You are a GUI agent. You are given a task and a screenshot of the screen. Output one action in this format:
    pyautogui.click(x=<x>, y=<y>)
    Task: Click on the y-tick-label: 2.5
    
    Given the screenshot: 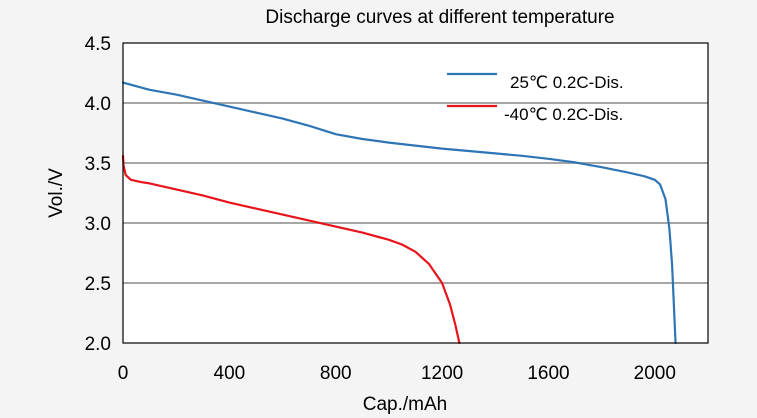 What is the action you would take?
    pyautogui.click(x=98, y=284)
    